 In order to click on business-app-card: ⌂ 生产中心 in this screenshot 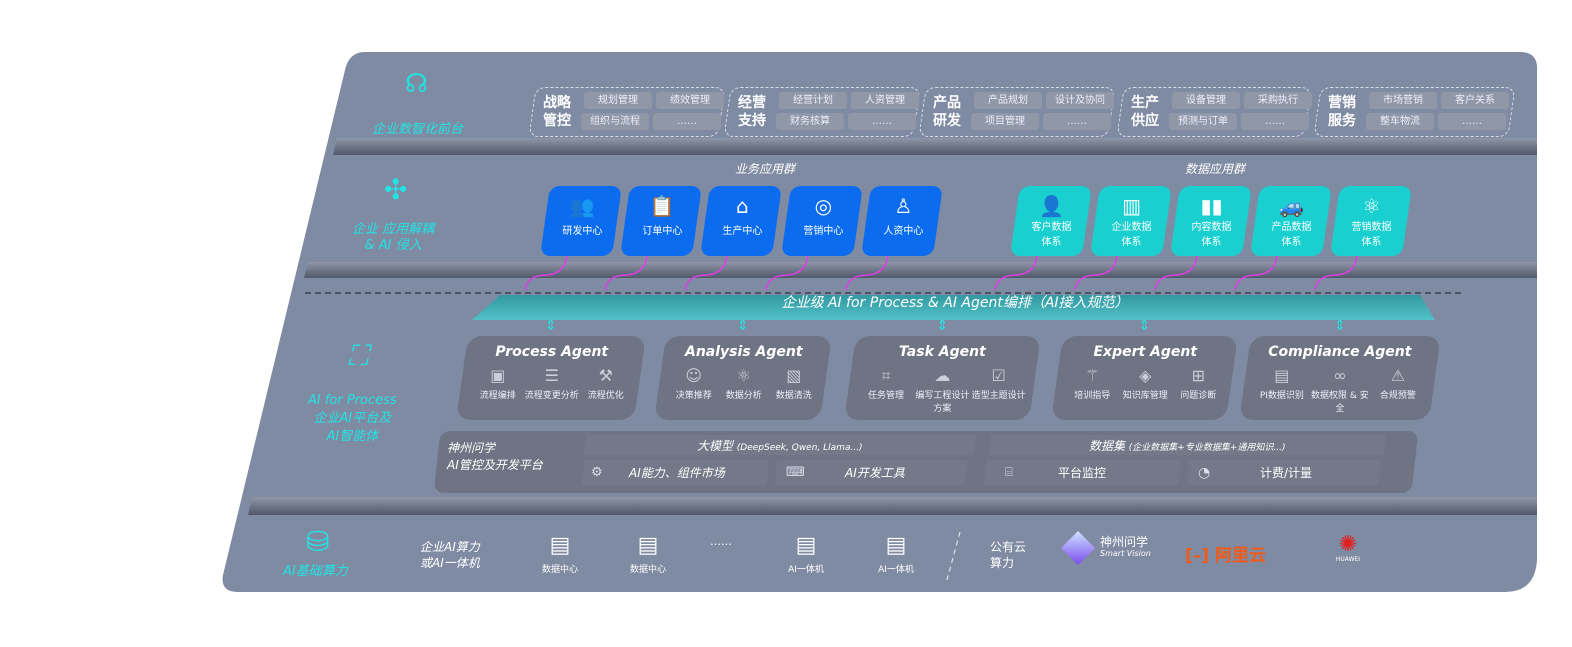, I will do `click(741, 221)`.